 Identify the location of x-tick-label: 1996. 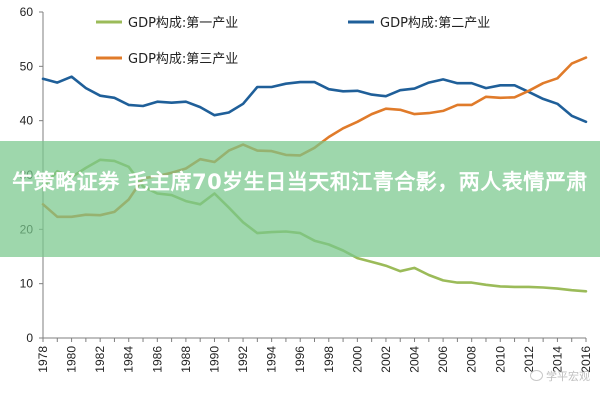
(300, 359).